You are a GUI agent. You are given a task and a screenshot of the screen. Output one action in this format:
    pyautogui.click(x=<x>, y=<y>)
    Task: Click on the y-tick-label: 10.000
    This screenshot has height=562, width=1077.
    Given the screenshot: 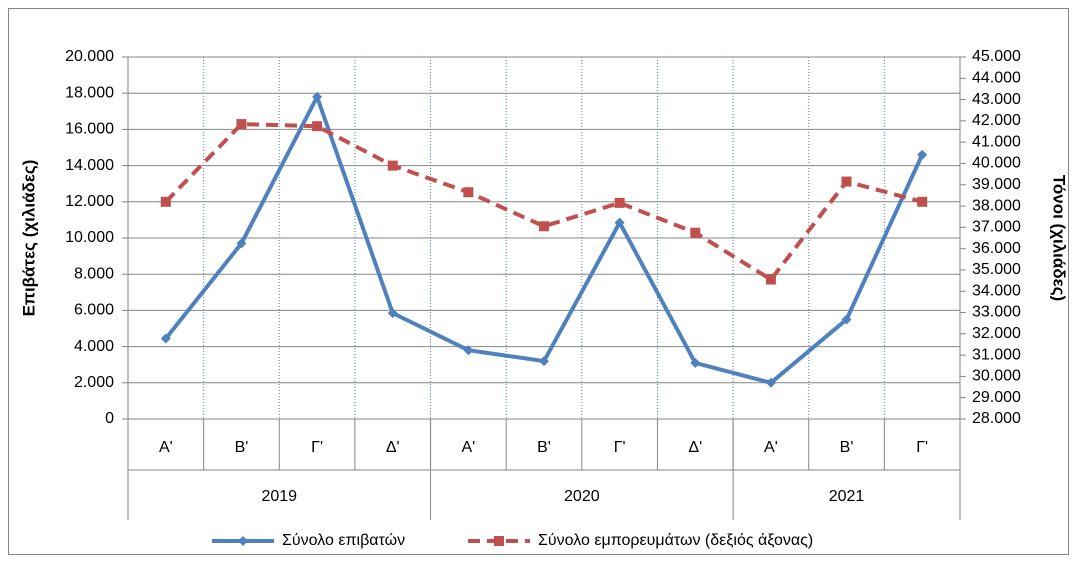 What is the action you would take?
    pyautogui.click(x=89, y=237)
    